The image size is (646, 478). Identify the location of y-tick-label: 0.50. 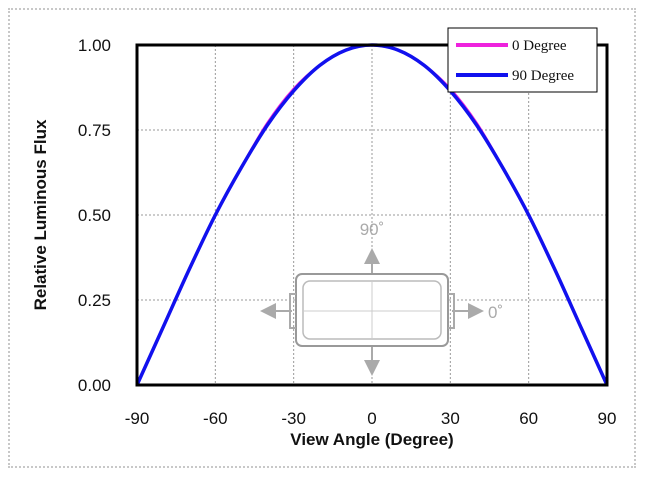
(94, 215).